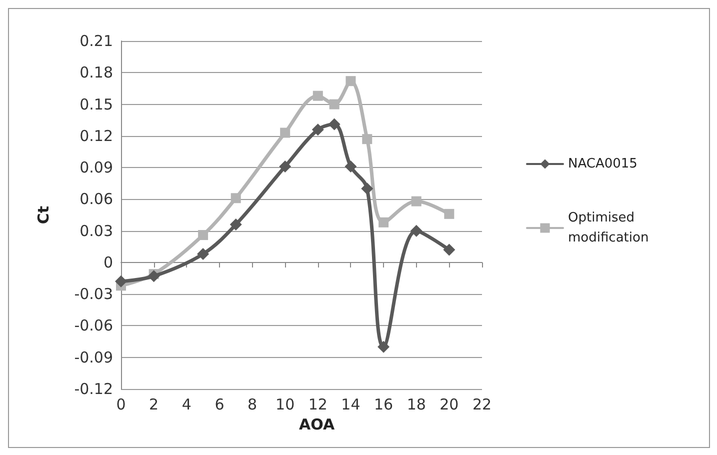 The width and height of the screenshot is (717, 455). I want to click on legend-label: Optimised modification, so click(608, 228).